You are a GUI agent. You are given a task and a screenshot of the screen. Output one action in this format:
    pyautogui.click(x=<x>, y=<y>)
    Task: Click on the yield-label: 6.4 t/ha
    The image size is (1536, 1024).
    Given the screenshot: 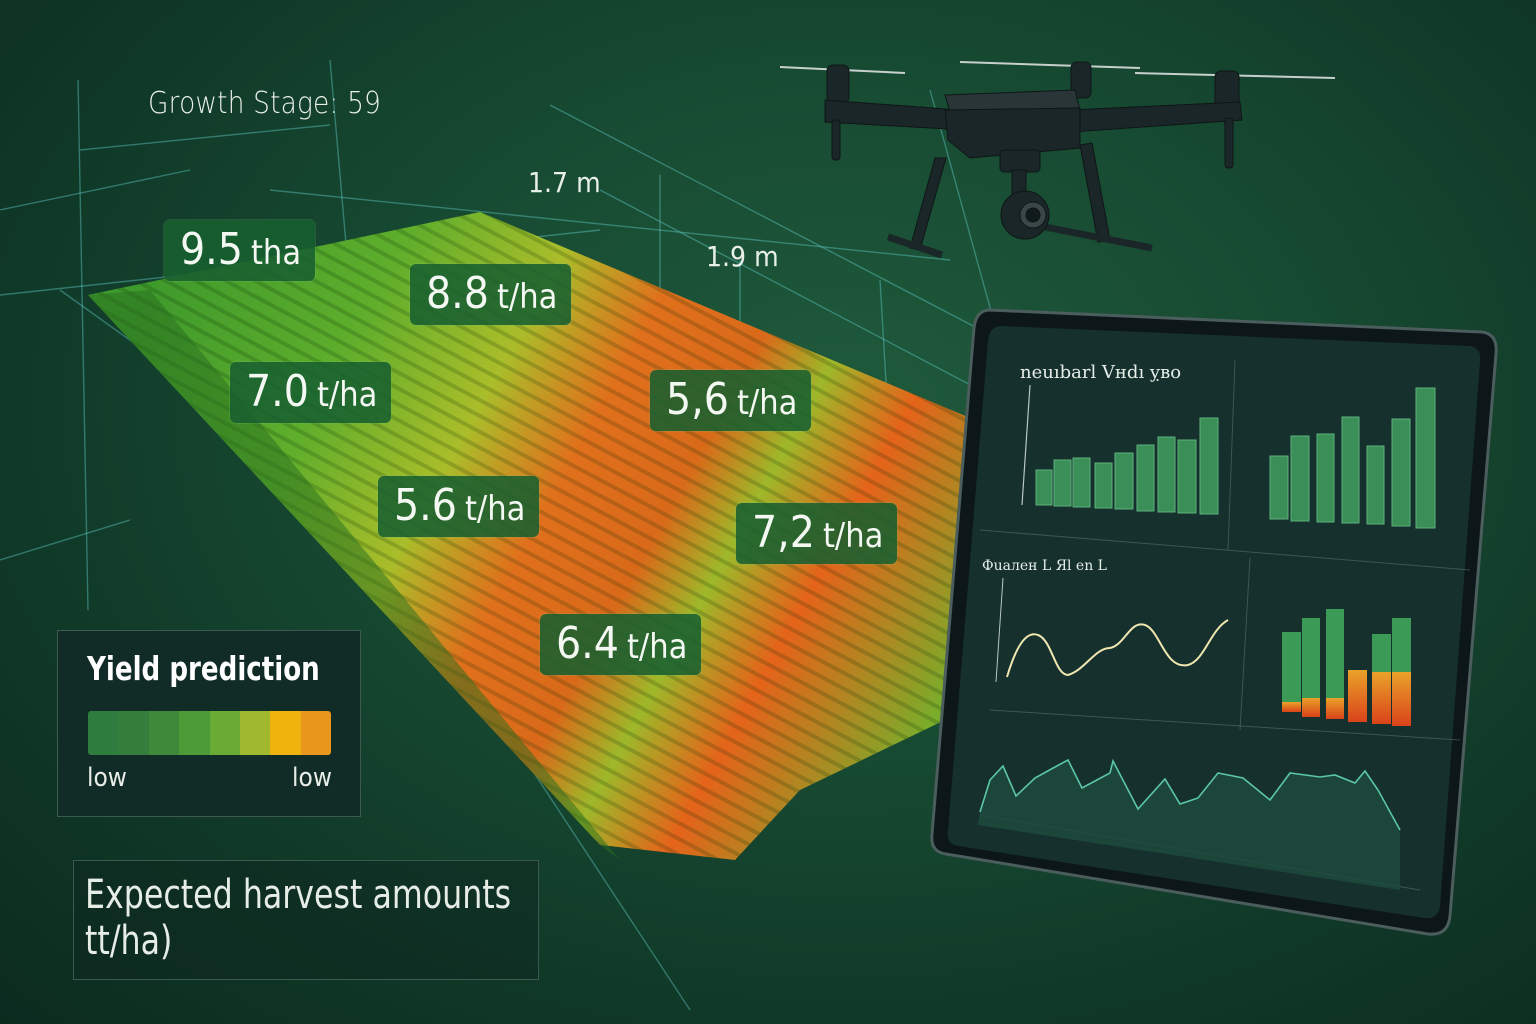 What is the action you would take?
    pyautogui.click(x=621, y=644)
    